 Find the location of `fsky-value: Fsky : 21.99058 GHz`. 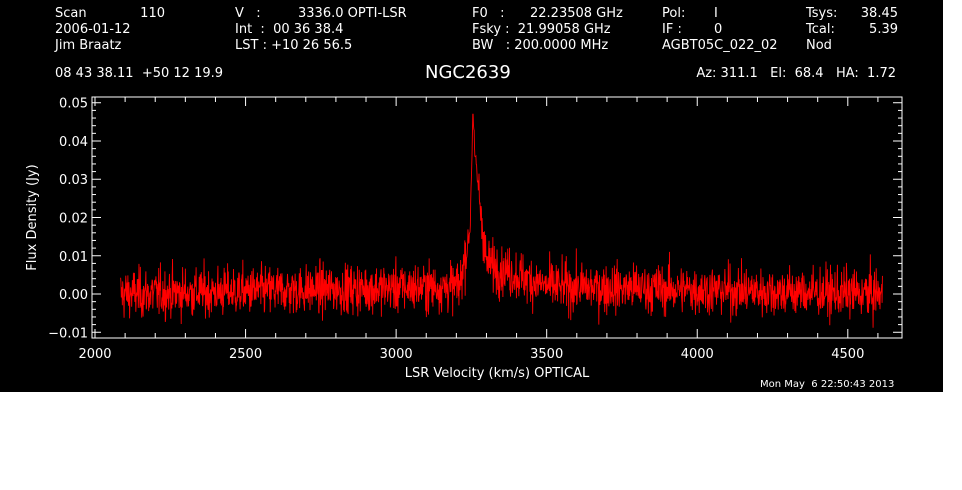

fsky-value: Fsky : 21.99058 GHz is located at coordinates (541, 29).